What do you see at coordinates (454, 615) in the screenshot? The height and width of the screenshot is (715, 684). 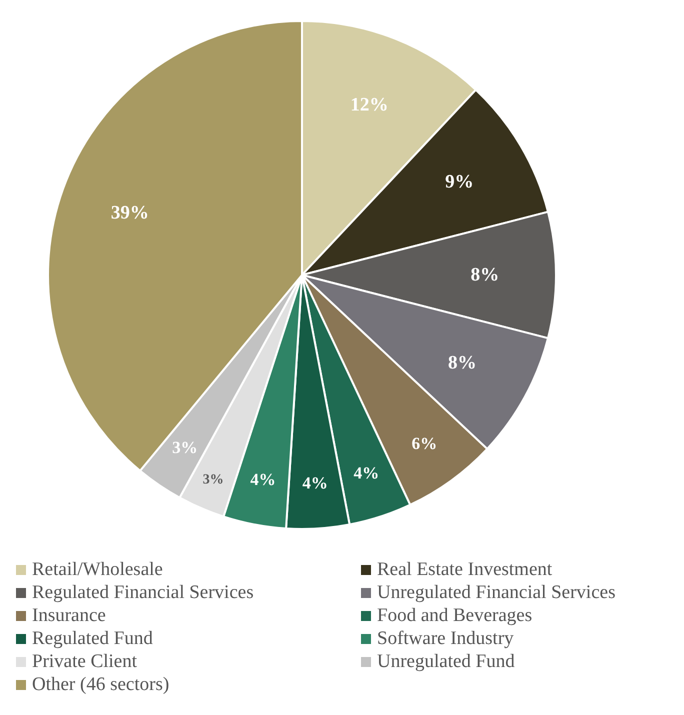 I see `legend-label: Food and Beverages` at bounding box center [454, 615].